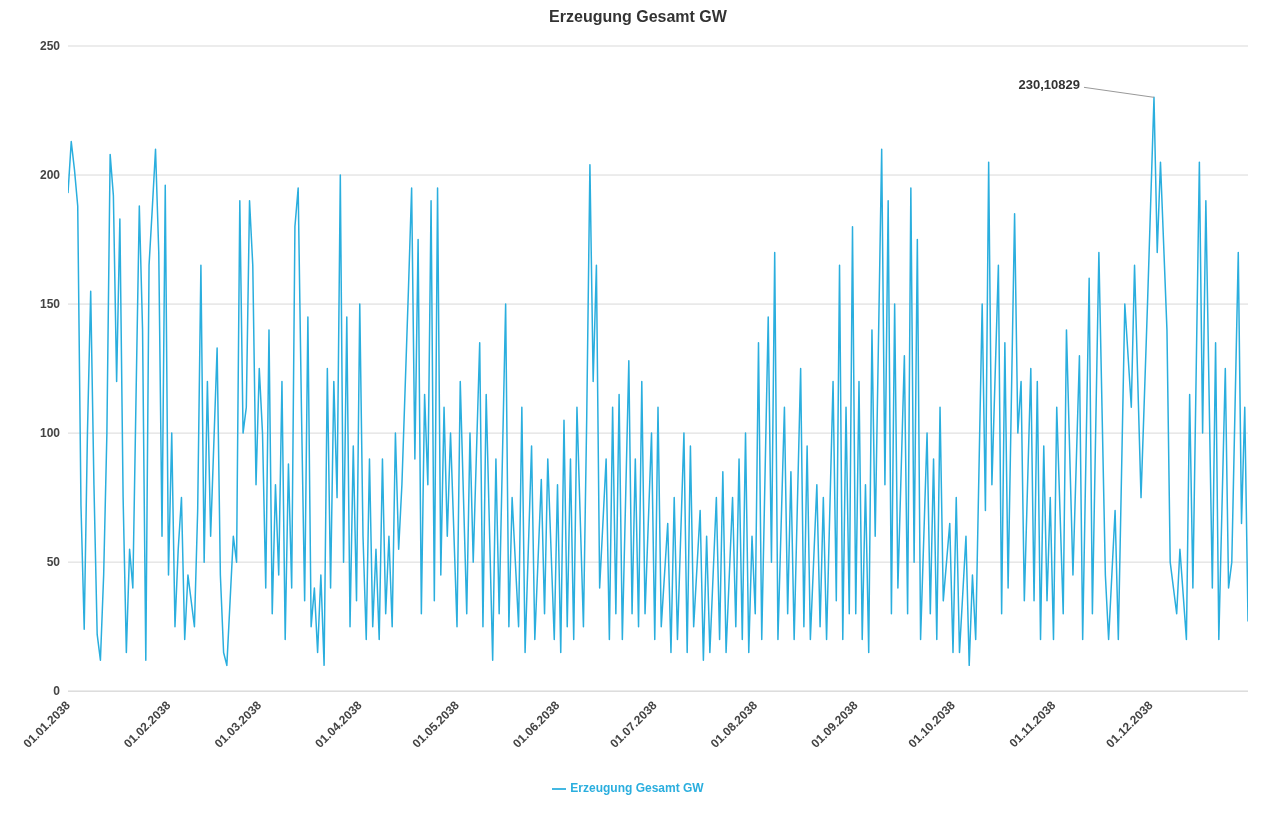  I want to click on legend-label: Erzeugung Gesamt GW, so click(637, 788).